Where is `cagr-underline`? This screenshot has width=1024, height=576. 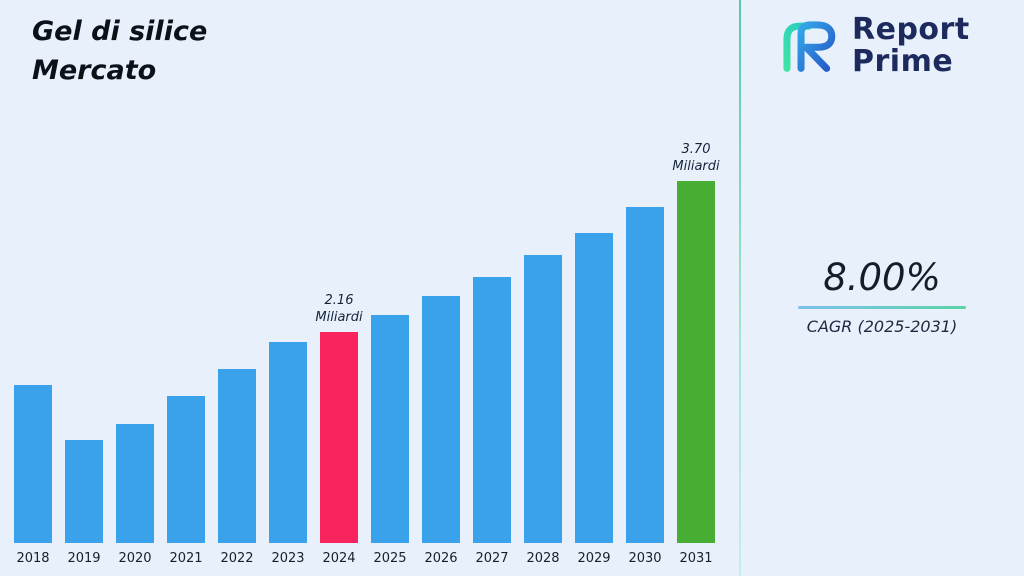 cagr-underline is located at coordinates (882, 307).